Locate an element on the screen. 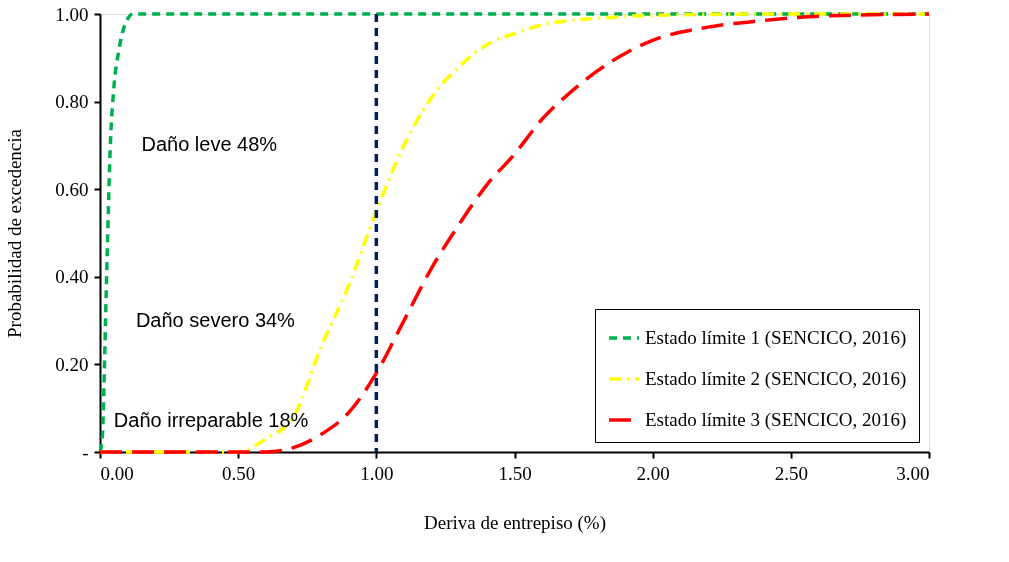 This screenshot has width=1009, height=562. legend-label: Estado límite 1 (SENCICO, 2016) is located at coordinates (776, 338).